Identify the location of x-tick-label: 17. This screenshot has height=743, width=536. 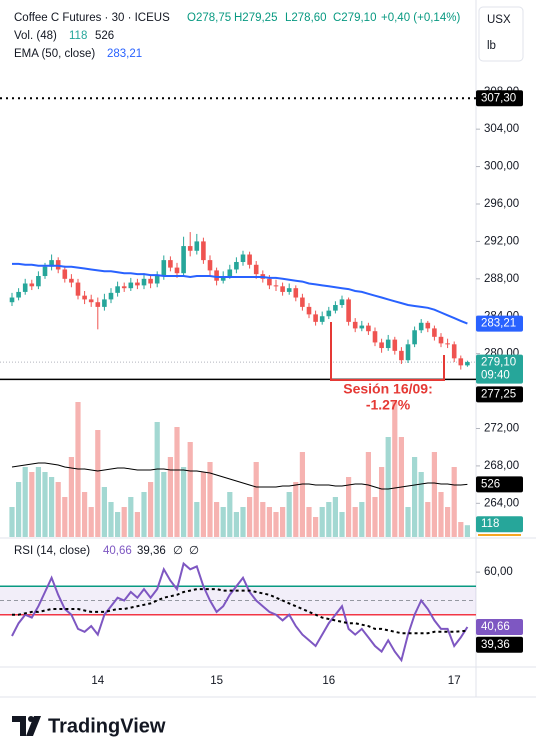
(454, 681).